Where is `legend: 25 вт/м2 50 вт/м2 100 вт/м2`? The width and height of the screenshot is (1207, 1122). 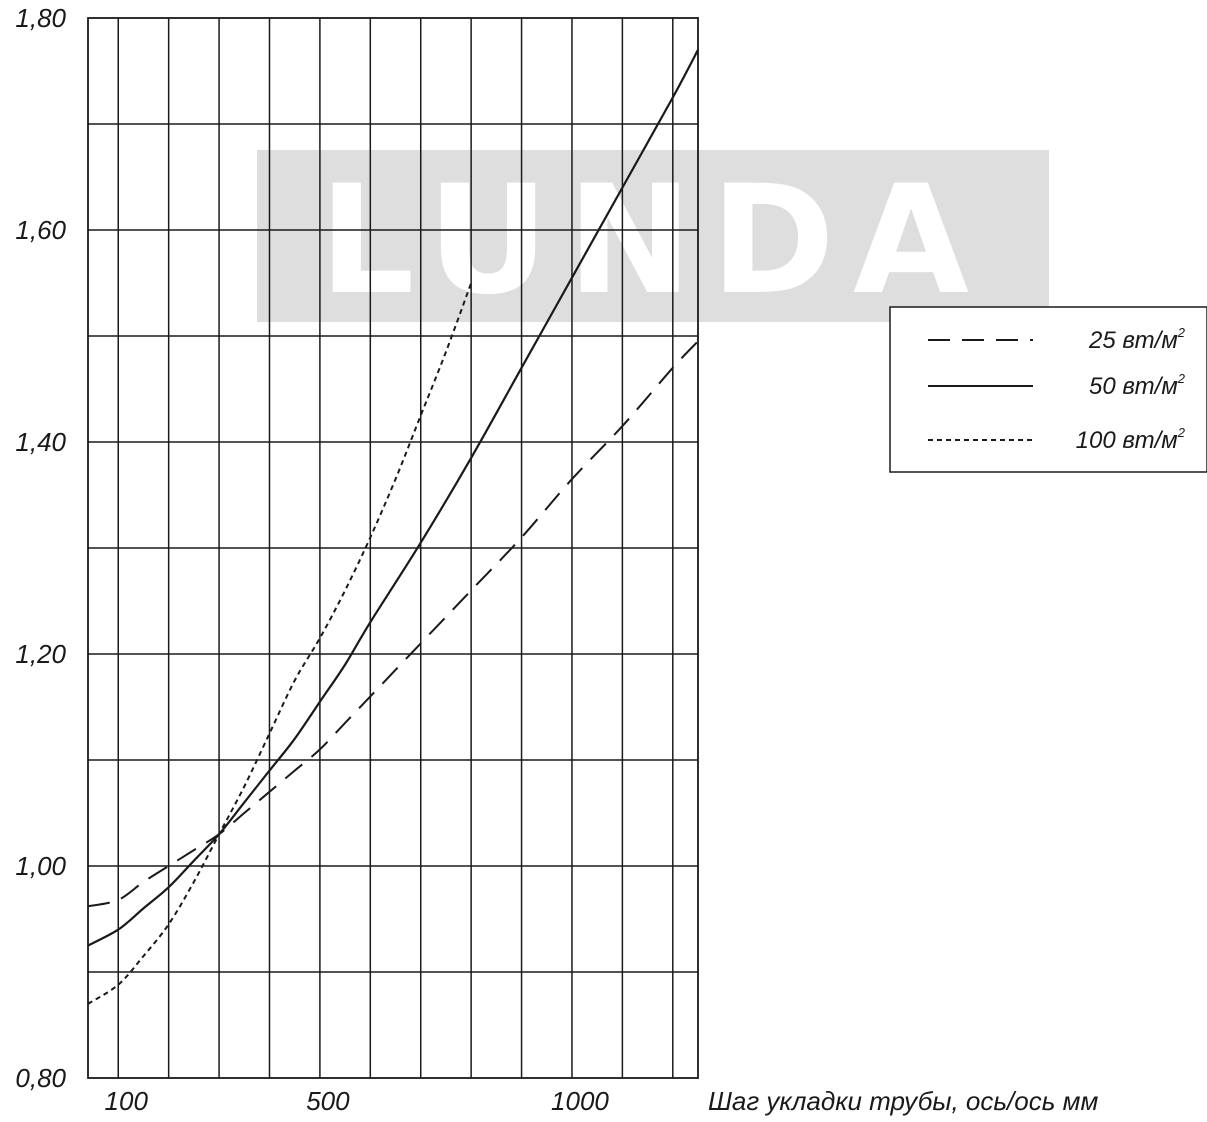
legend: 25 вт/м2 50 вт/м2 100 вт/м2 is located at coordinates (1048, 389).